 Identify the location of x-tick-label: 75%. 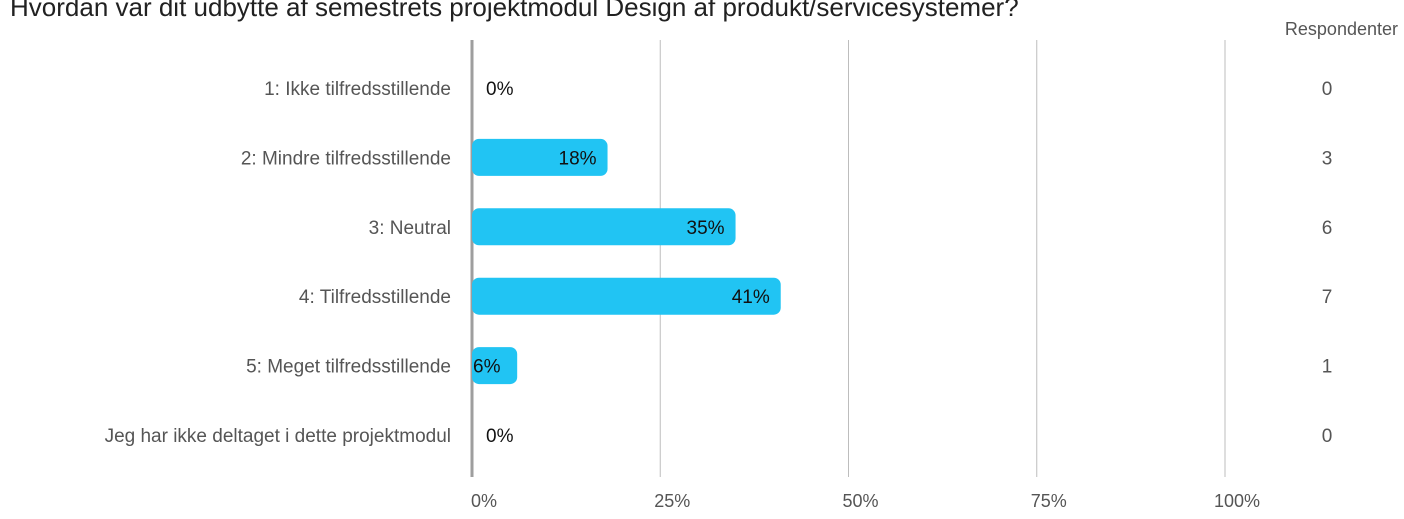
(1049, 501).